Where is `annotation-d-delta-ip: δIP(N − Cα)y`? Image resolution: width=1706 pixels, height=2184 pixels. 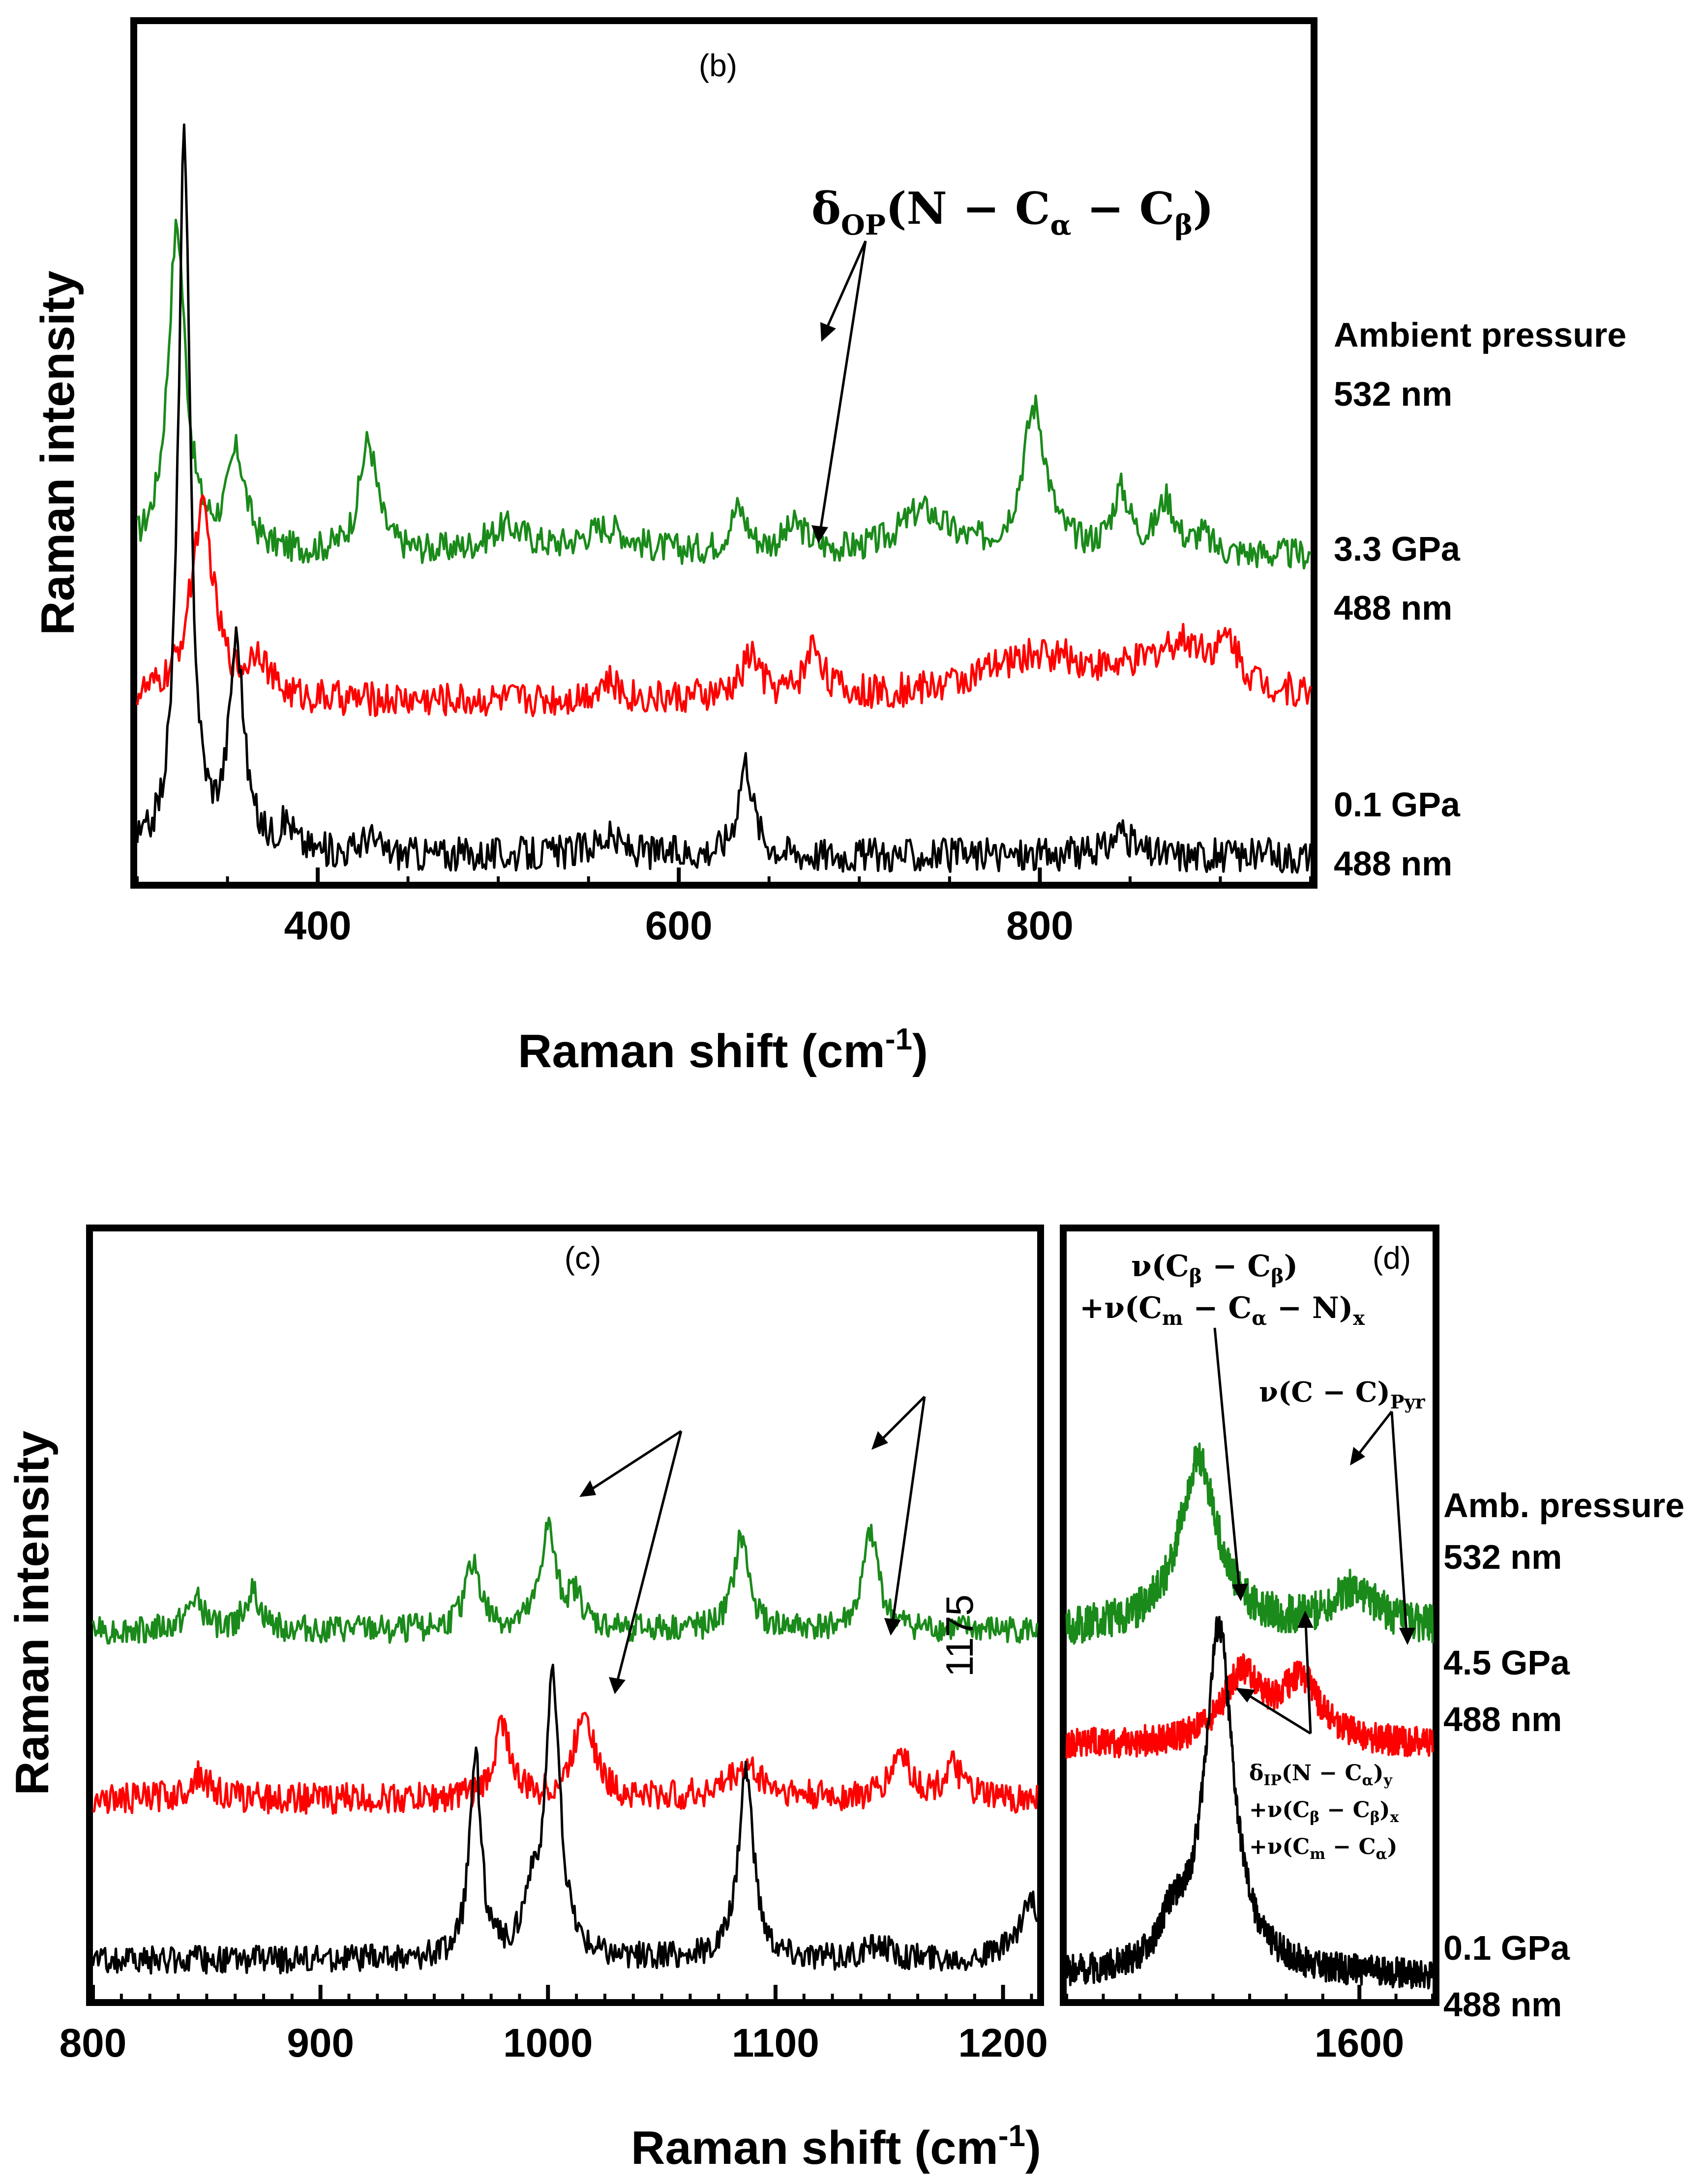 annotation-d-delta-ip: δIP(N − Cα)y is located at coordinates (1321, 1775).